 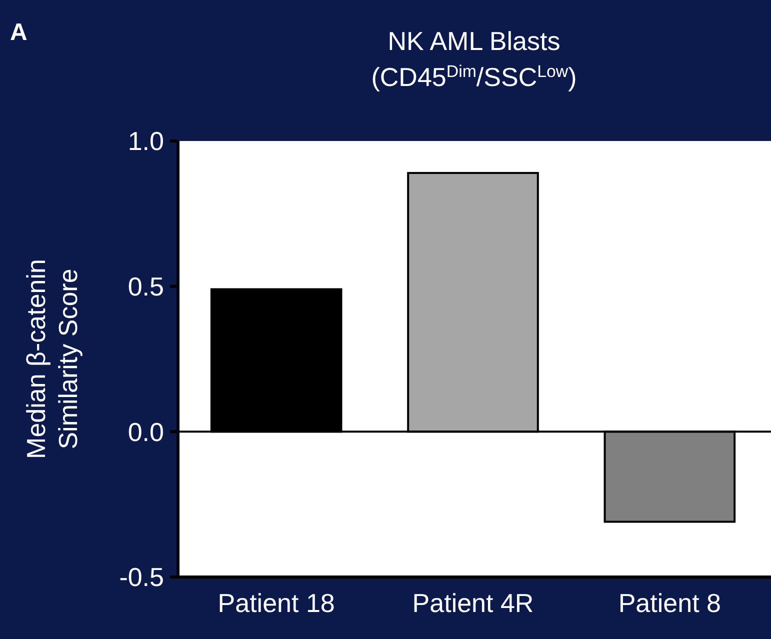 What do you see at coordinates (146, 141) in the screenshot?
I see `y-tick-label: 1.0` at bounding box center [146, 141].